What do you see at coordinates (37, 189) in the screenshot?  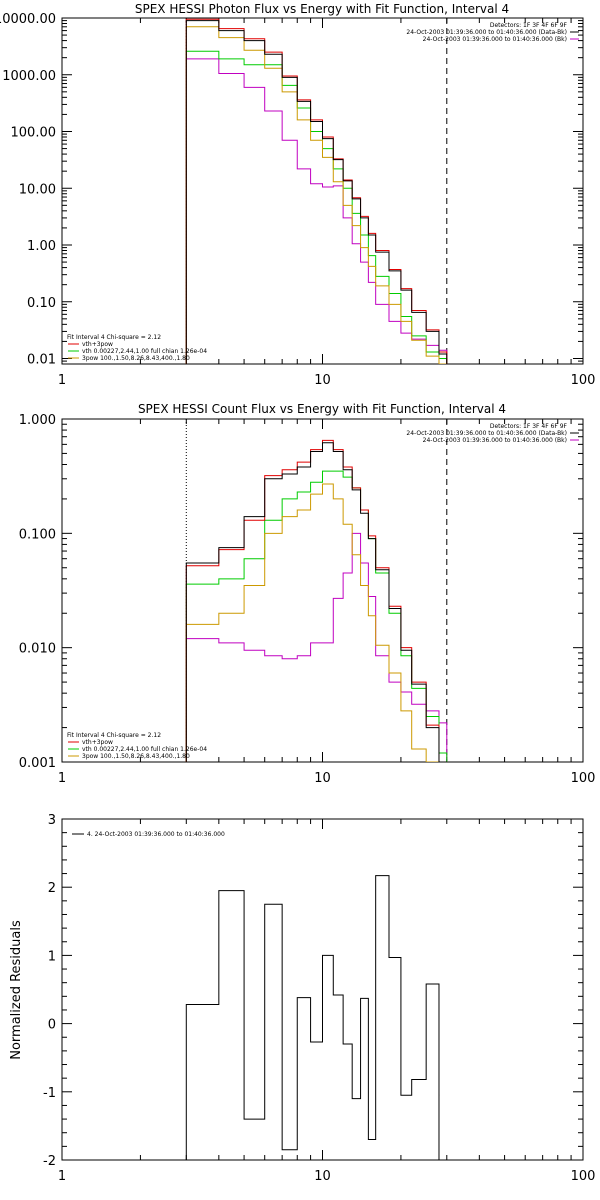 I see `photon-flux-y-tick-label: 10.00` at bounding box center [37, 189].